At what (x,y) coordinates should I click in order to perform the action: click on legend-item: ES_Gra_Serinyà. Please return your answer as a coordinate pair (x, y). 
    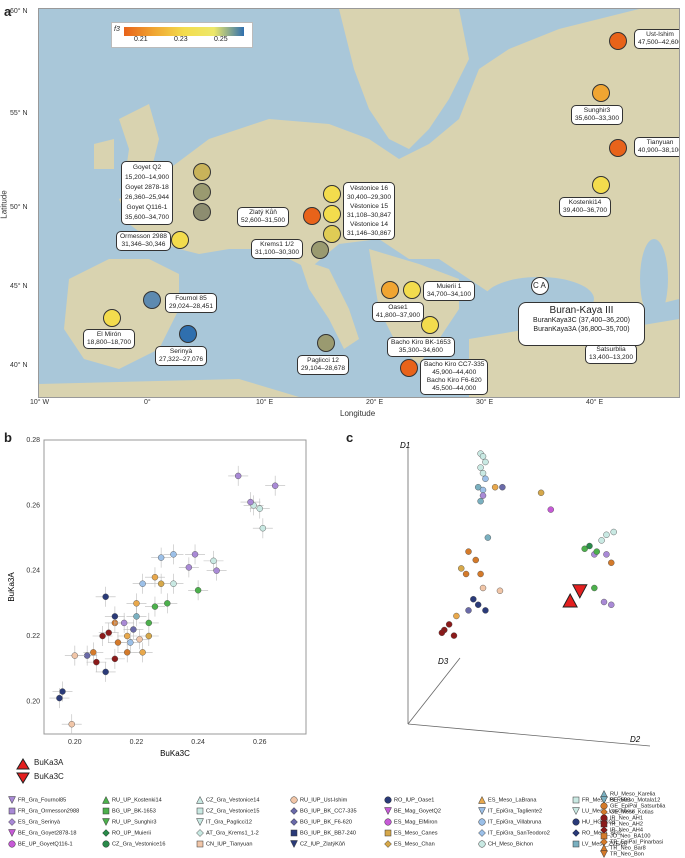
    Looking at the image, I should click on (34, 822).